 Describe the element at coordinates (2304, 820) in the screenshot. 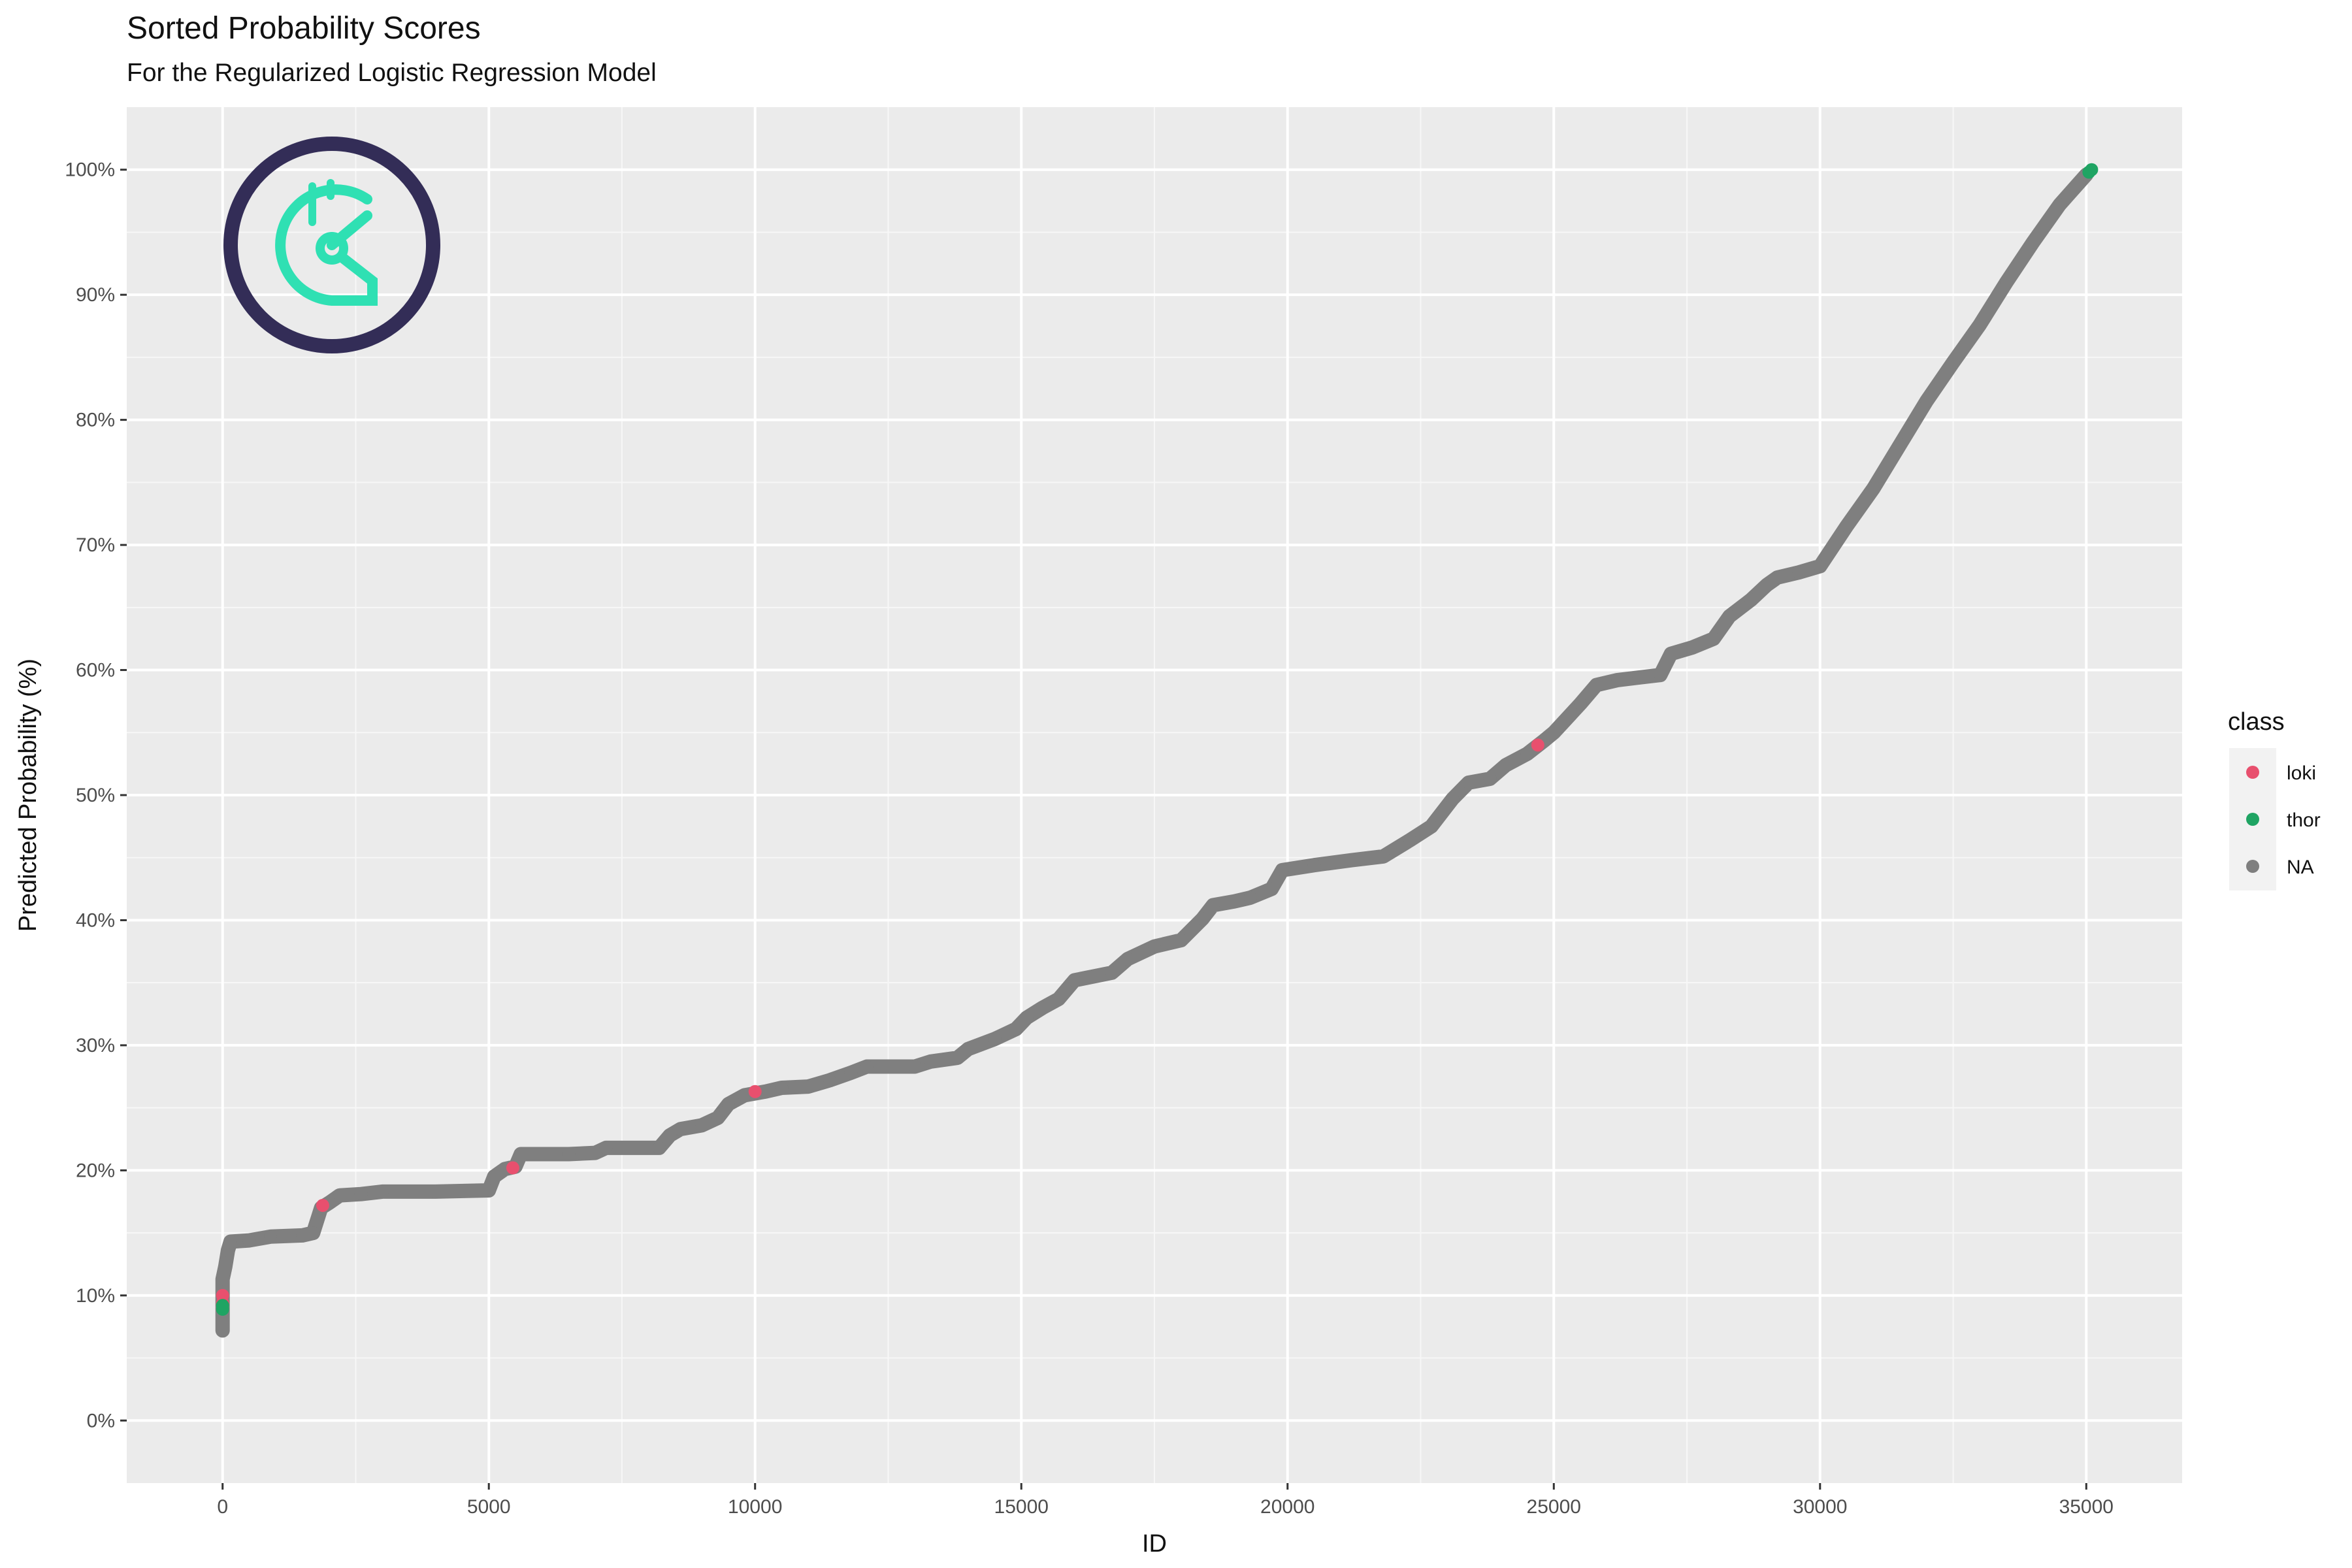

I see `legend-label-thor: thor` at that location.